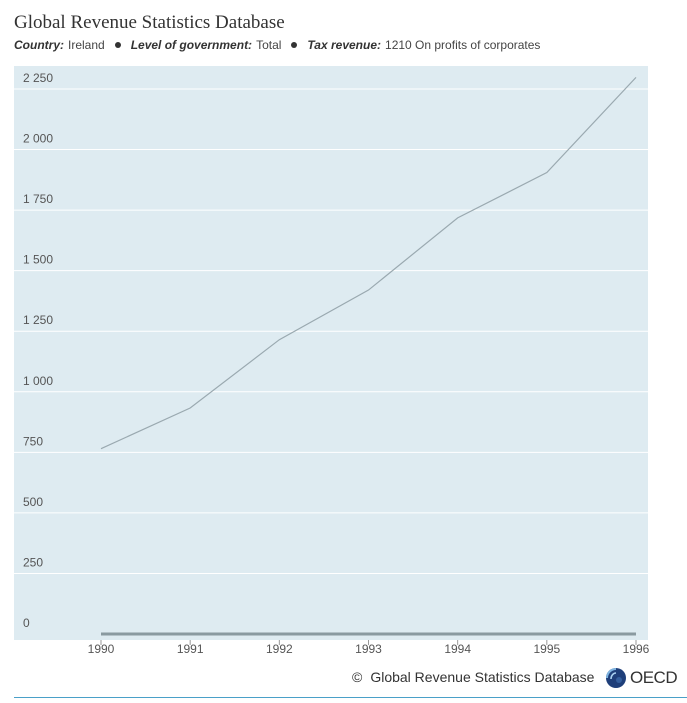 This screenshot has width=687, height=703. Describe the element at coordinates (350, 697) in the screenshot. I see `bottom-accent-rule` at that location.